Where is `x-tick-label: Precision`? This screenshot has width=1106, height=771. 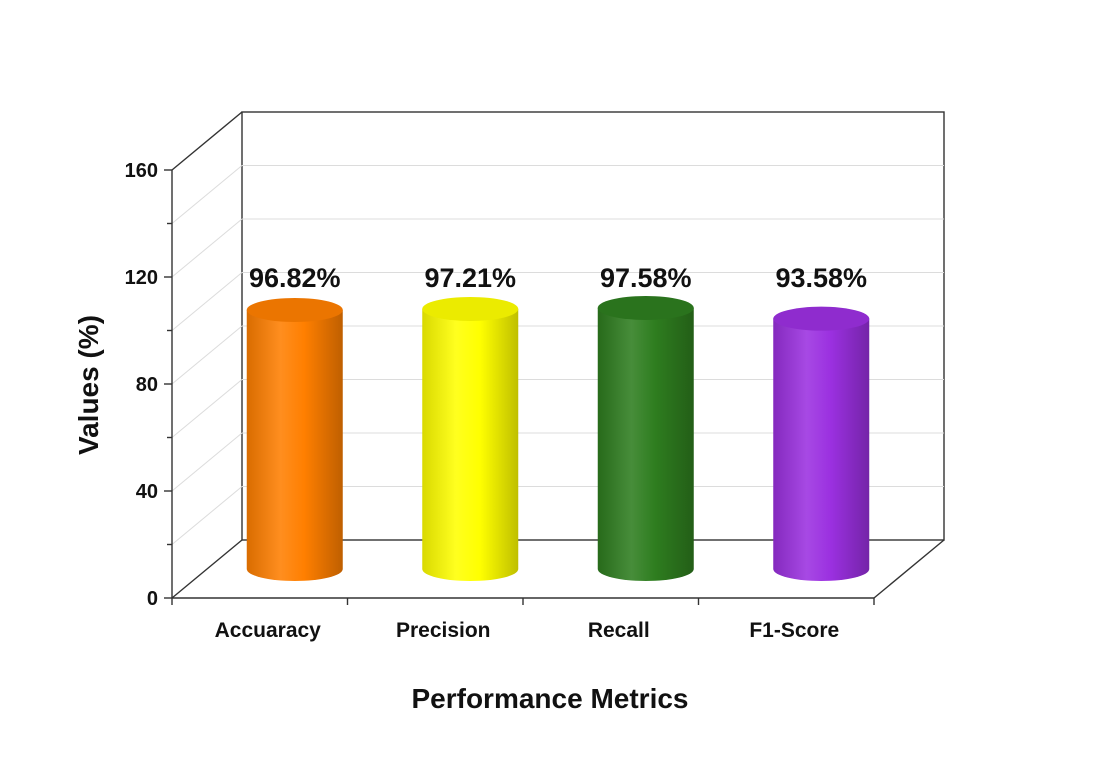 x-tick-label: Precision is located at coordinates (443, 630).